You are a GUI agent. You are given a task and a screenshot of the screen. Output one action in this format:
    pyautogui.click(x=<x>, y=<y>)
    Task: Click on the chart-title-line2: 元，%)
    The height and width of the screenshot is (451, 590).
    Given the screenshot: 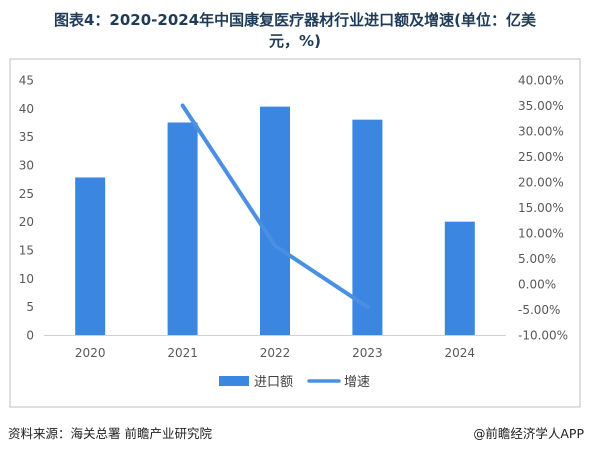 What is the action you would take?
    pyautogui.click(x=295, y=41)
    